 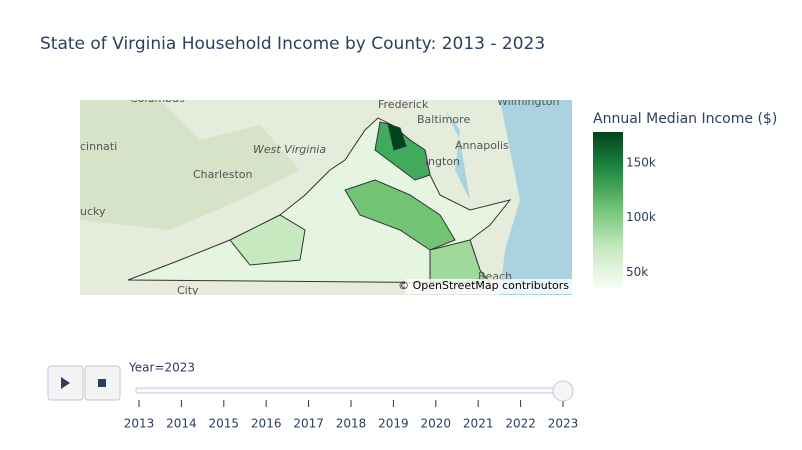 I want to click on place-label: cinnati, so click(x=98, y=146).